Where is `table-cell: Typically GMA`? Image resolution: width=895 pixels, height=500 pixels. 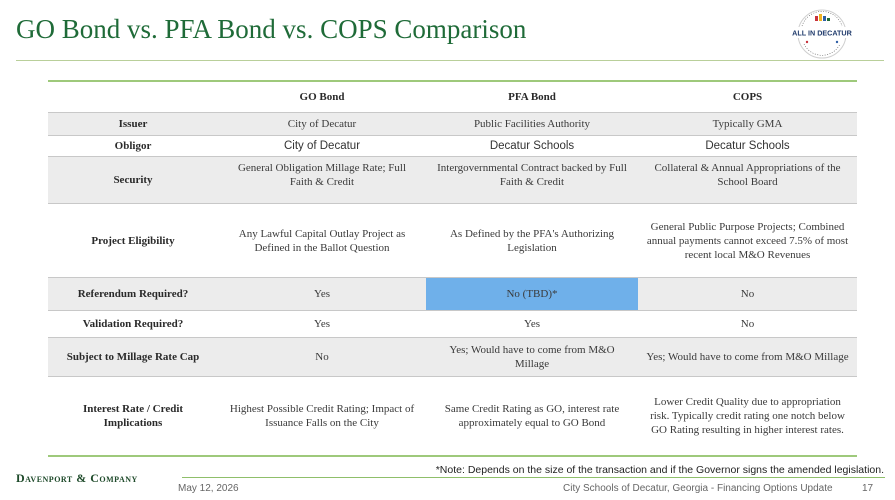 table-cell: Typically GMA is located at coordinates (747, 124).